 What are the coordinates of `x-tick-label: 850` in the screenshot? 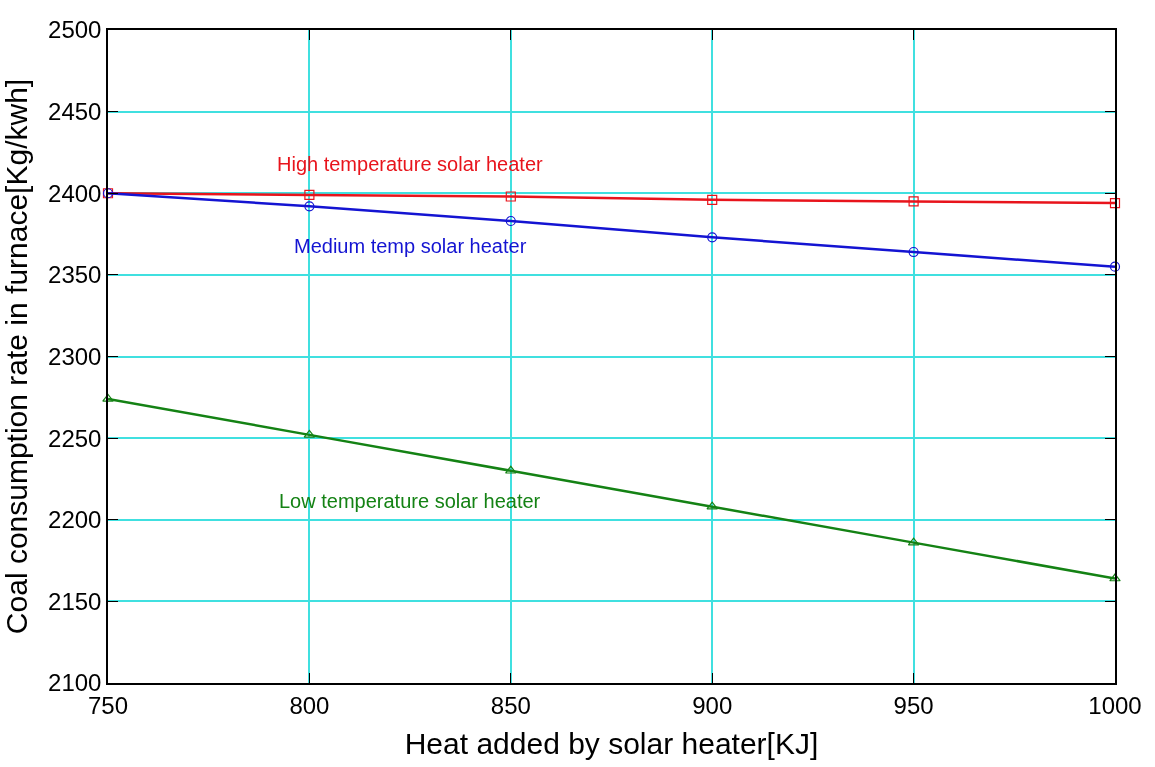 It's located at (510, 705).